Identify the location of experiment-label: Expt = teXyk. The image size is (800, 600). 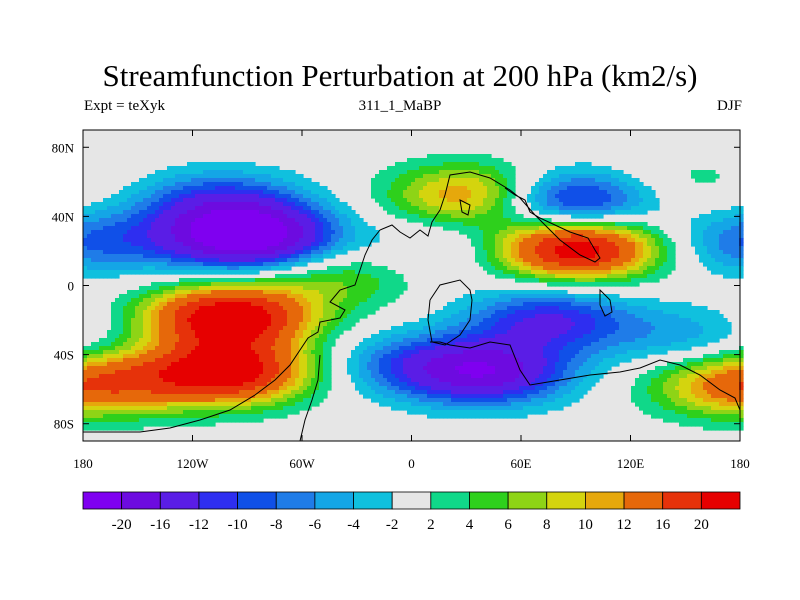
(124, 106).